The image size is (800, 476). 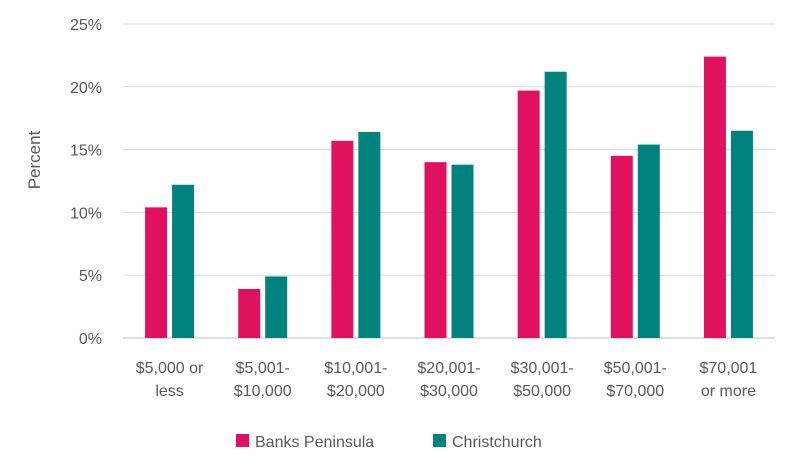 What do you see at coordinates (86, 151) in the screenshot?
I see `y-tick-label: 15%` at bounding box center [86, 151].